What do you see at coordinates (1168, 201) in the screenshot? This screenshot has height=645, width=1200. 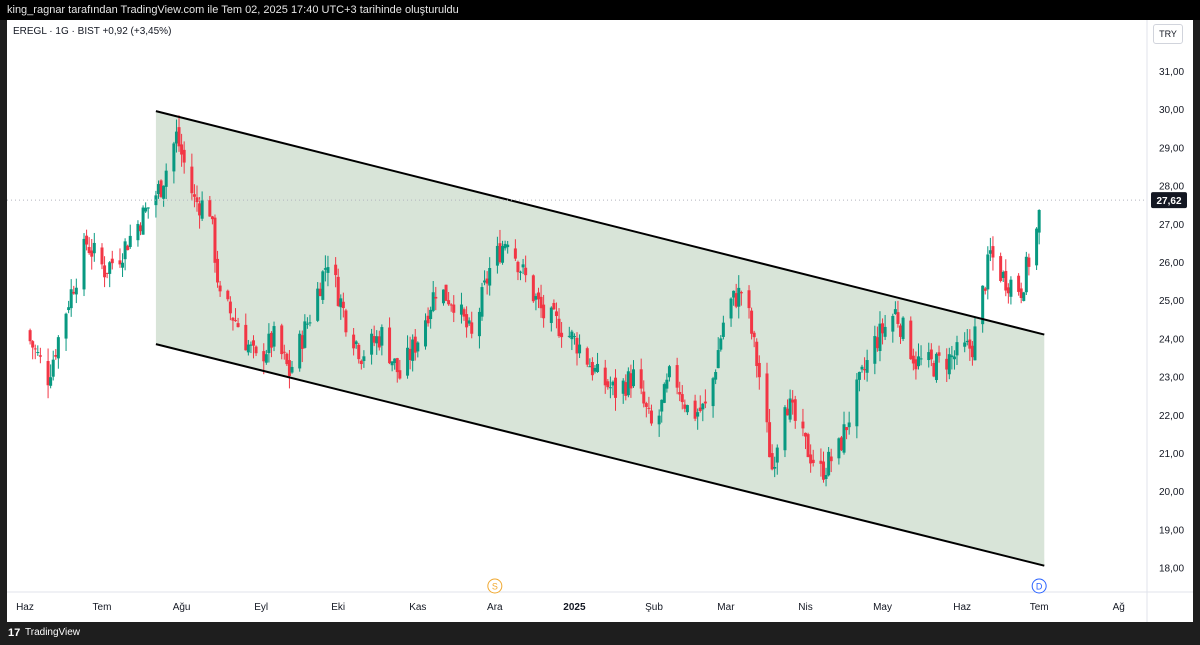 I see `last-price-label: 27,62` at bounding box center [1168, 201].